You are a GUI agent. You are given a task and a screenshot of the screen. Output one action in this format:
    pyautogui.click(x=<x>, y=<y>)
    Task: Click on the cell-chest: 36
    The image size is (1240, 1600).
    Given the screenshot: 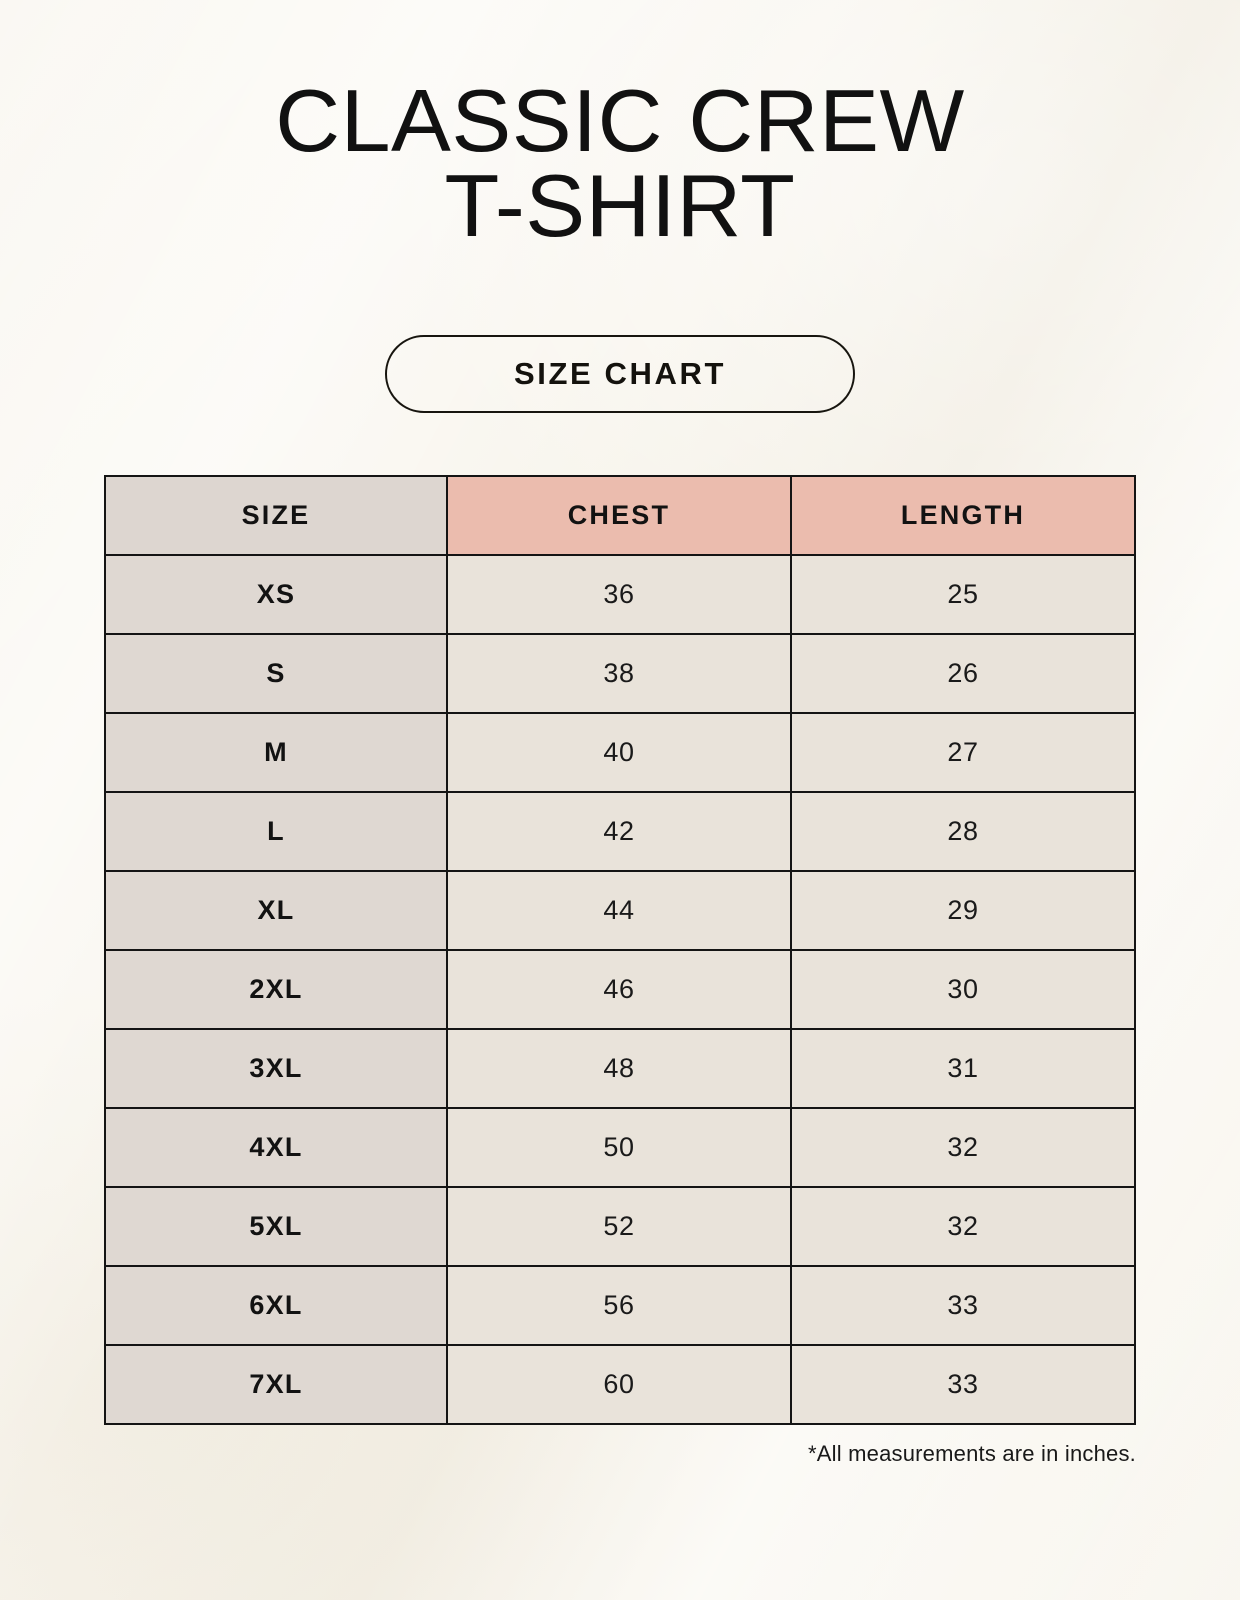 What is the action you would take?
    pyautogui.click(x=618, y=594)
    